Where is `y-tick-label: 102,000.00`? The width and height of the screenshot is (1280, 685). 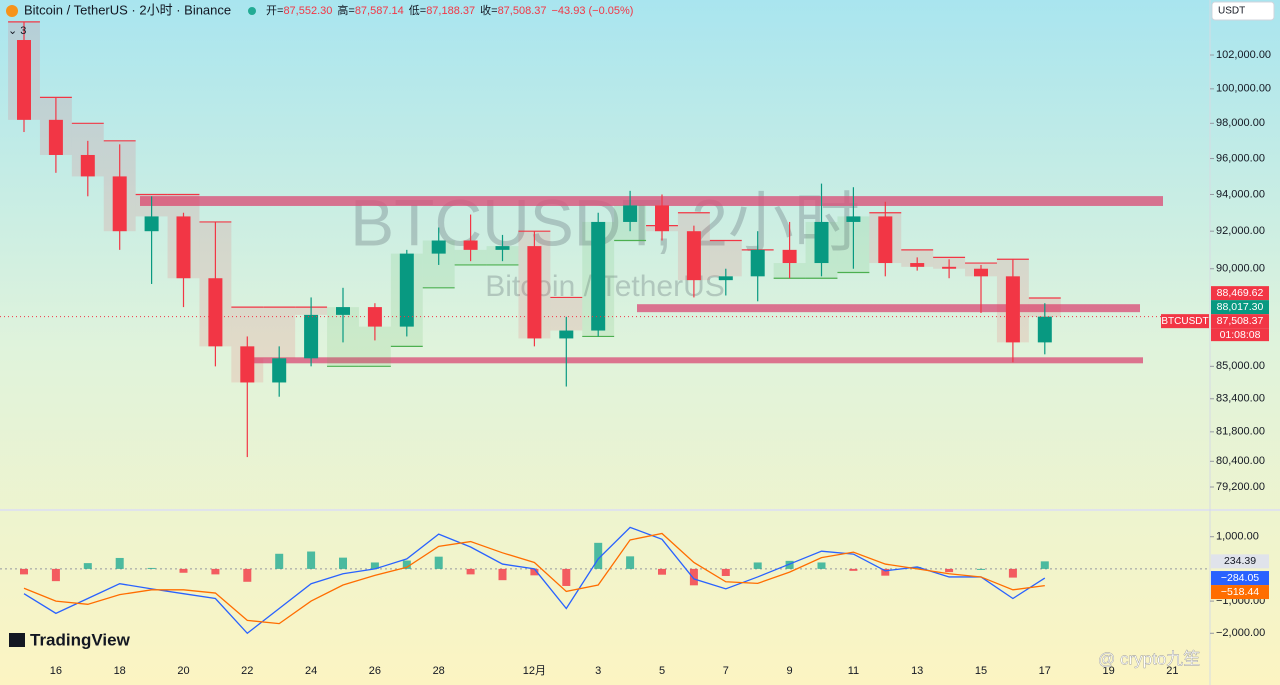 y-tick-label: 102,000.00 is located at coordinates (1243, 55).